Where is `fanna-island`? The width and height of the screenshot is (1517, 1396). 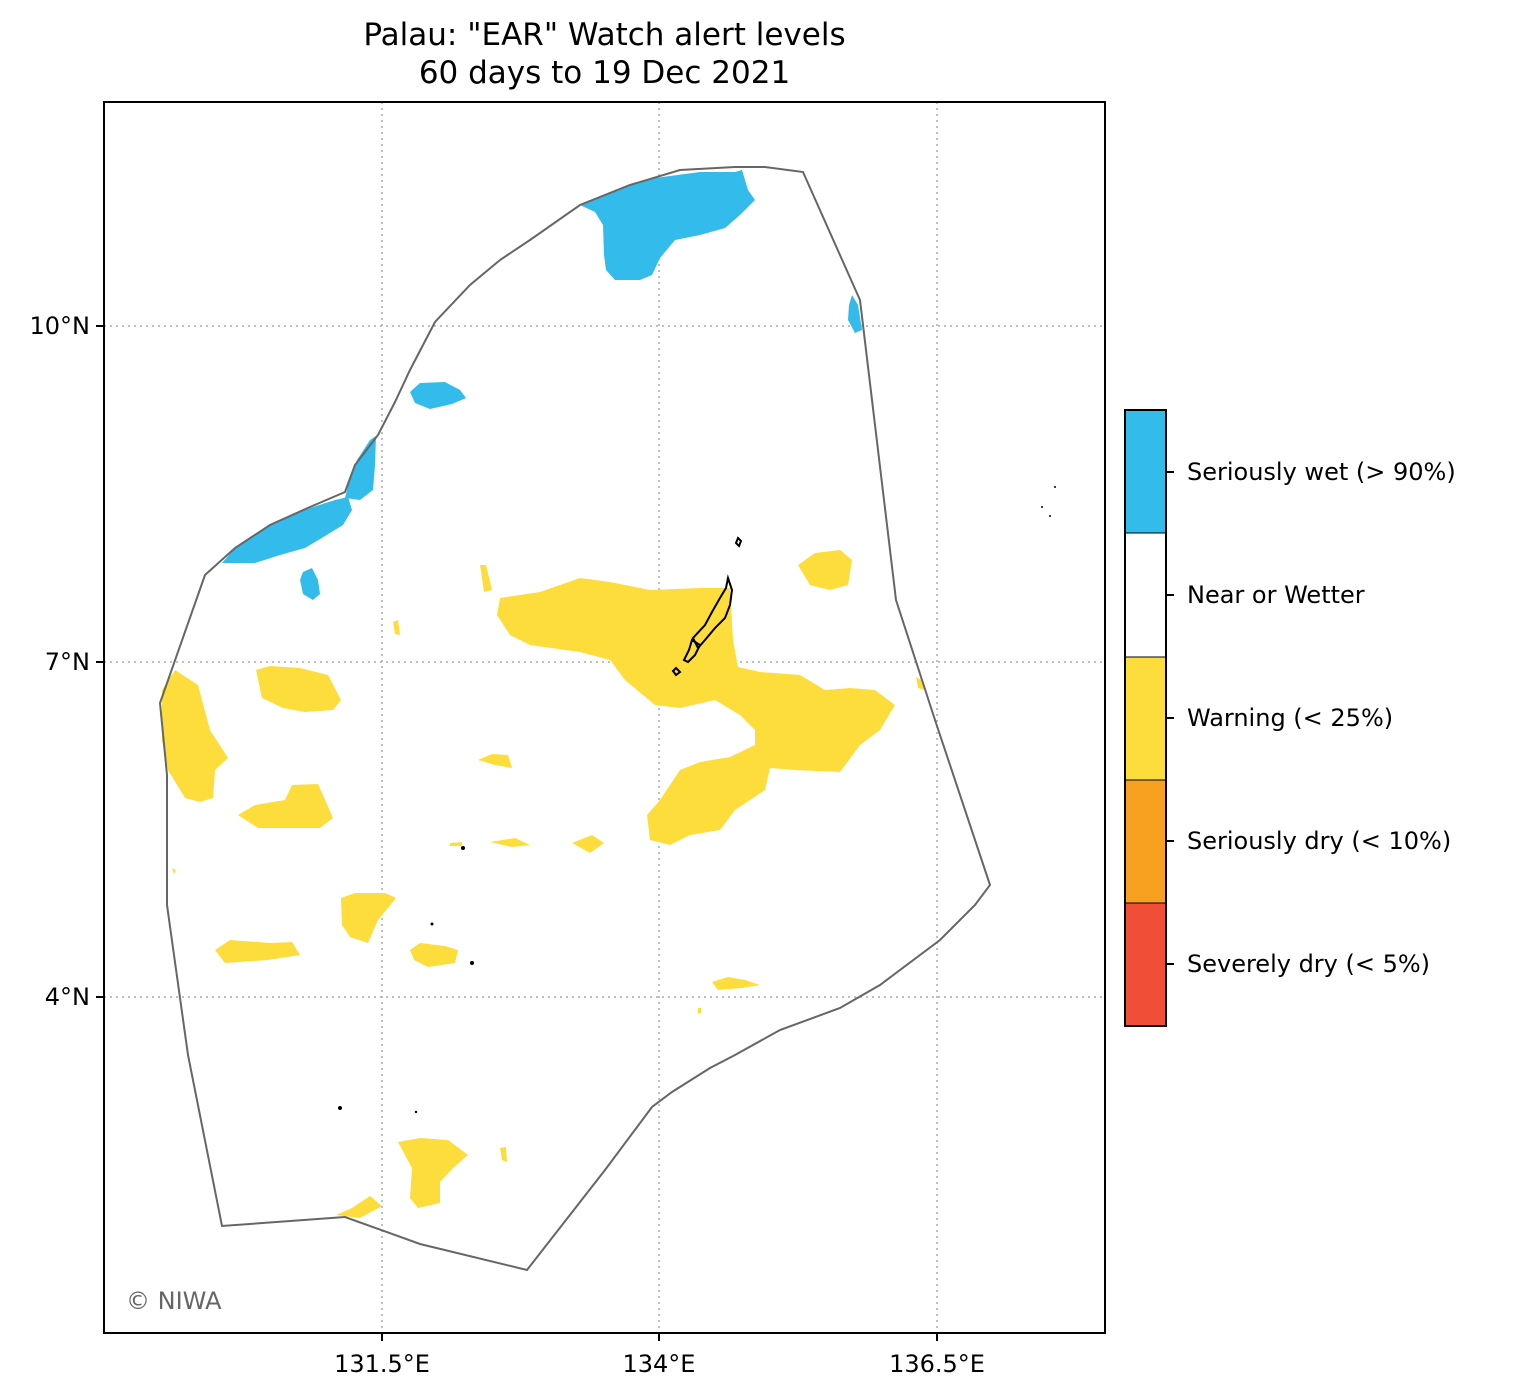 fanna-island is located at coordinates (432, 924).